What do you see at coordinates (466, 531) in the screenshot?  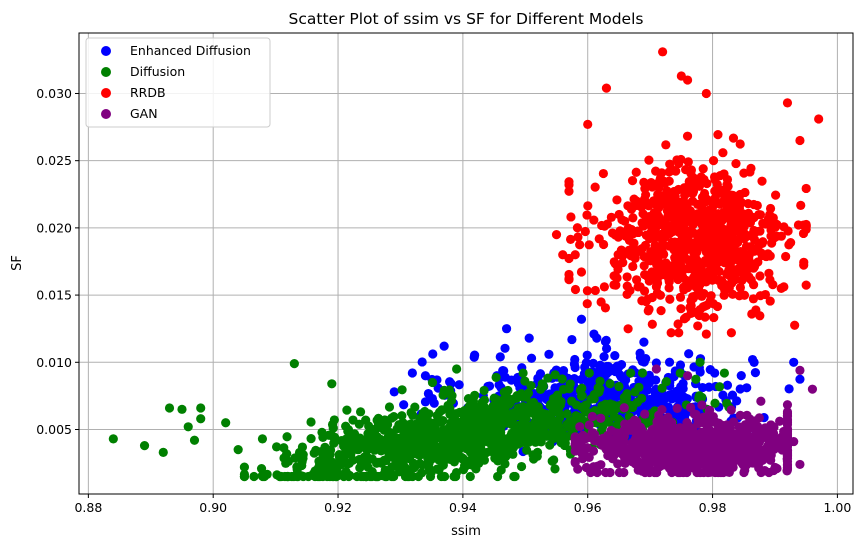 I see `x-axis-label: ssim` at bounding box center [466, 531].